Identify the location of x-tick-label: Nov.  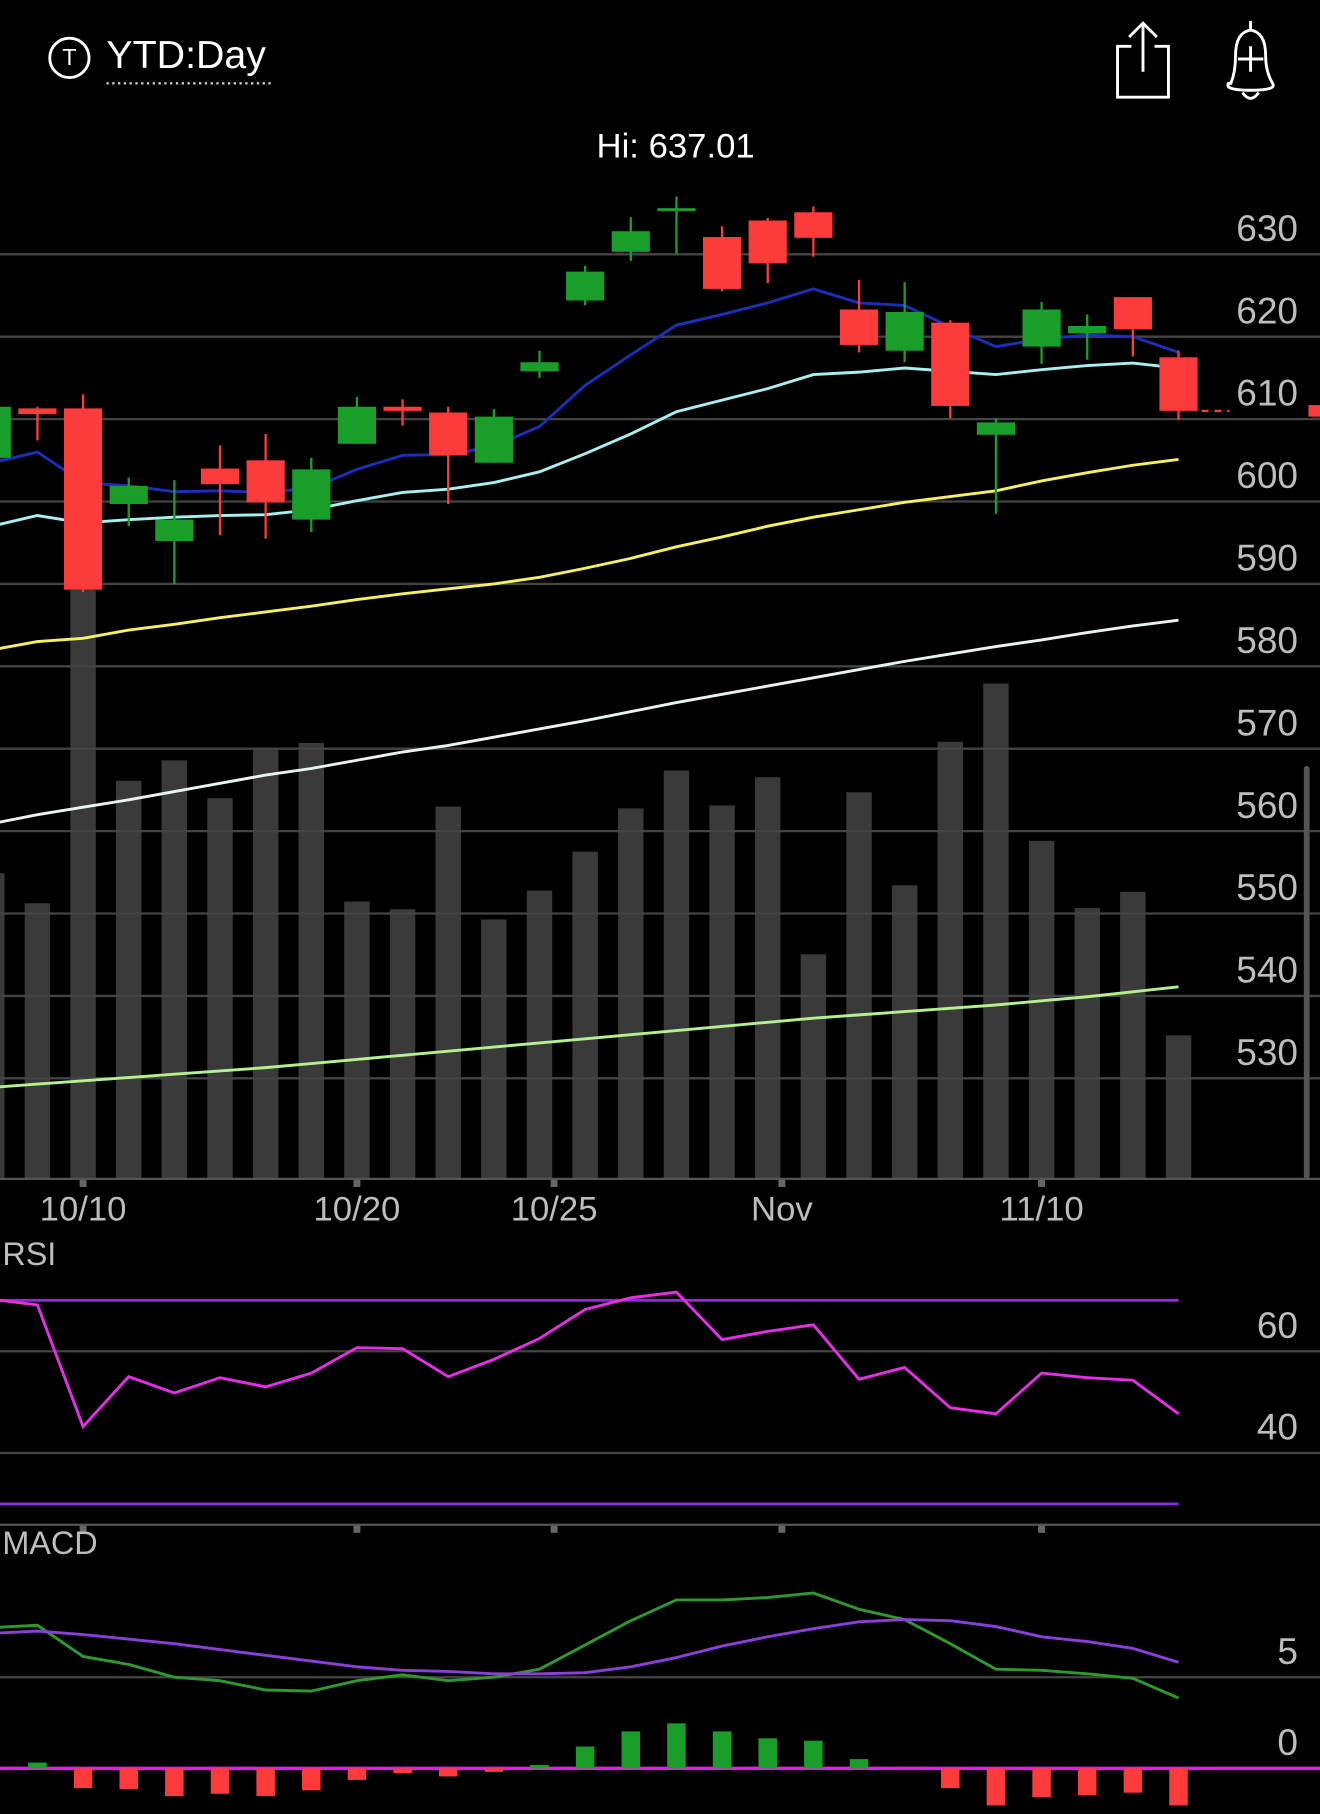
(782, 1209).